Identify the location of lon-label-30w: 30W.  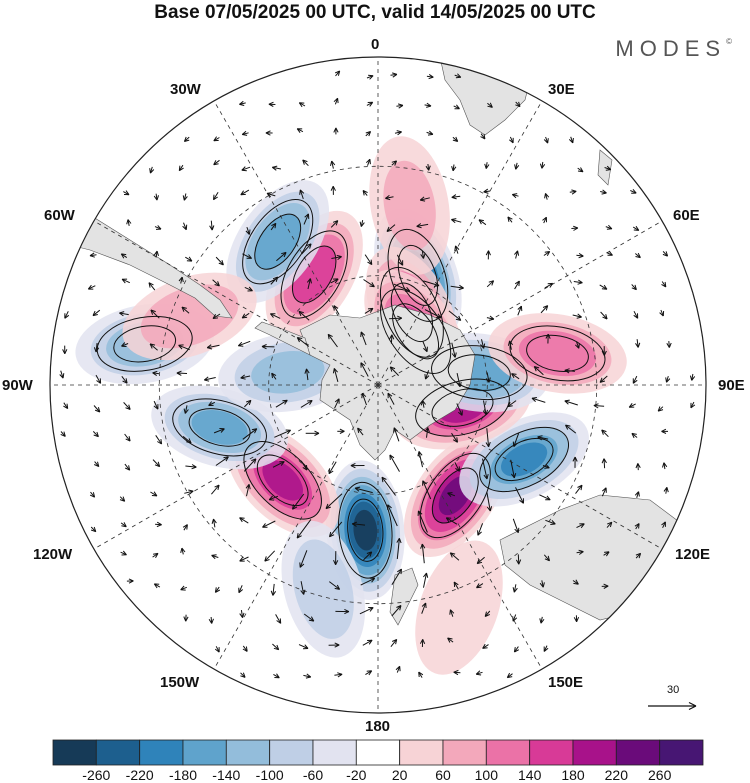
(185, 89).